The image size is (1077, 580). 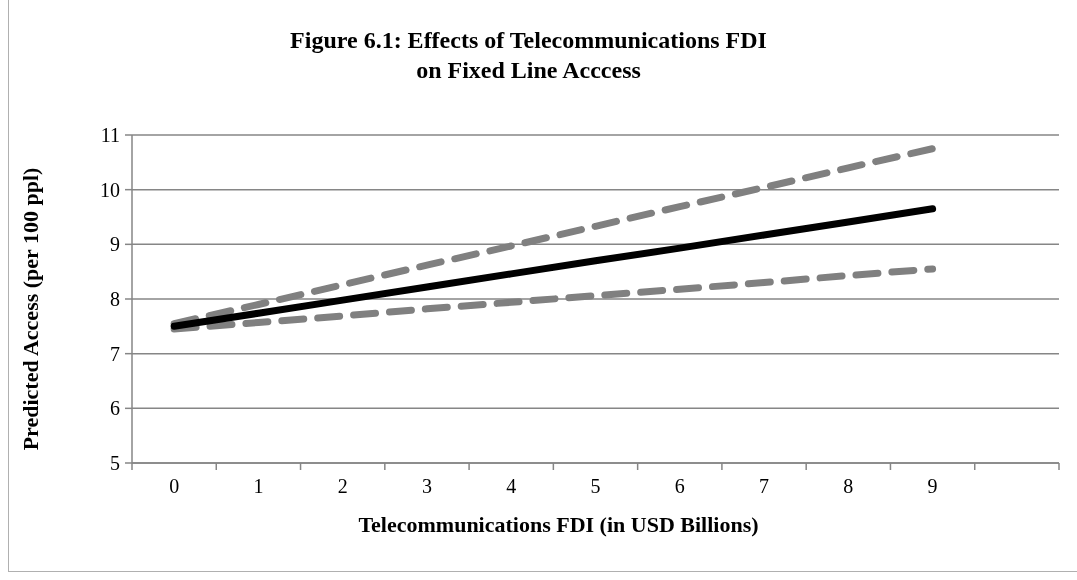 I want to click on x-tick-label: 6, so click(x=679, y=486).